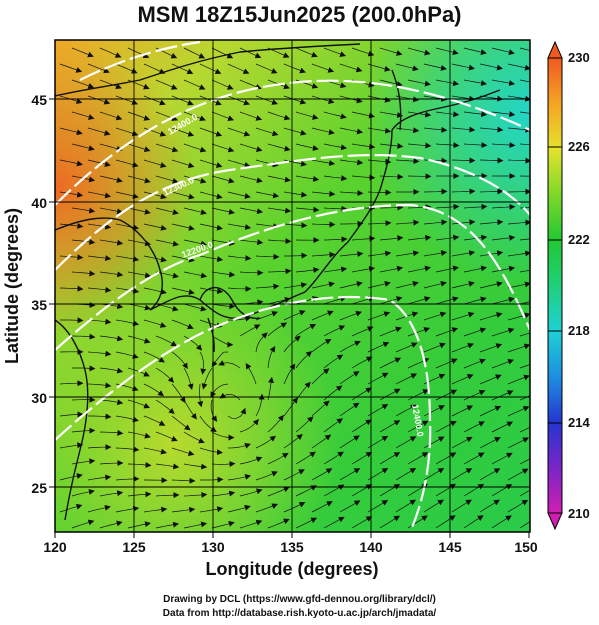 The width and height of the screenshot is (599, 625). I want to click on x-tick-label: 135, so click(292, 547).